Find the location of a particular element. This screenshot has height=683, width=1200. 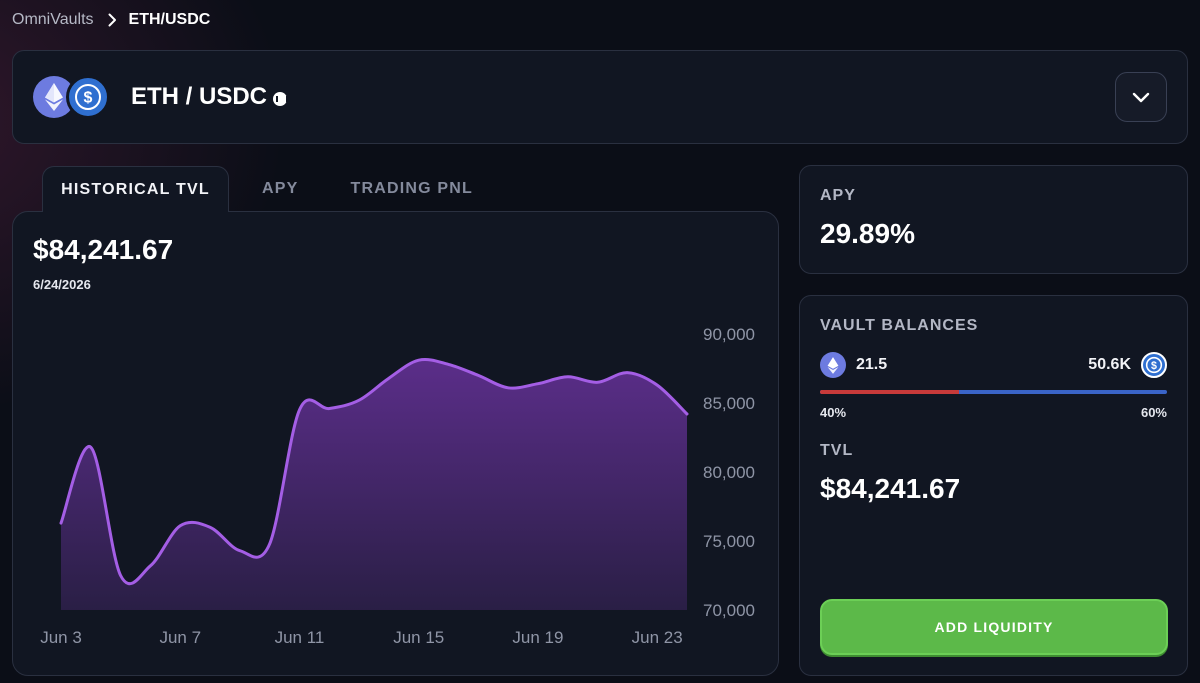

x-tick-label: Jun 11 is located at coordinates (300, 637).